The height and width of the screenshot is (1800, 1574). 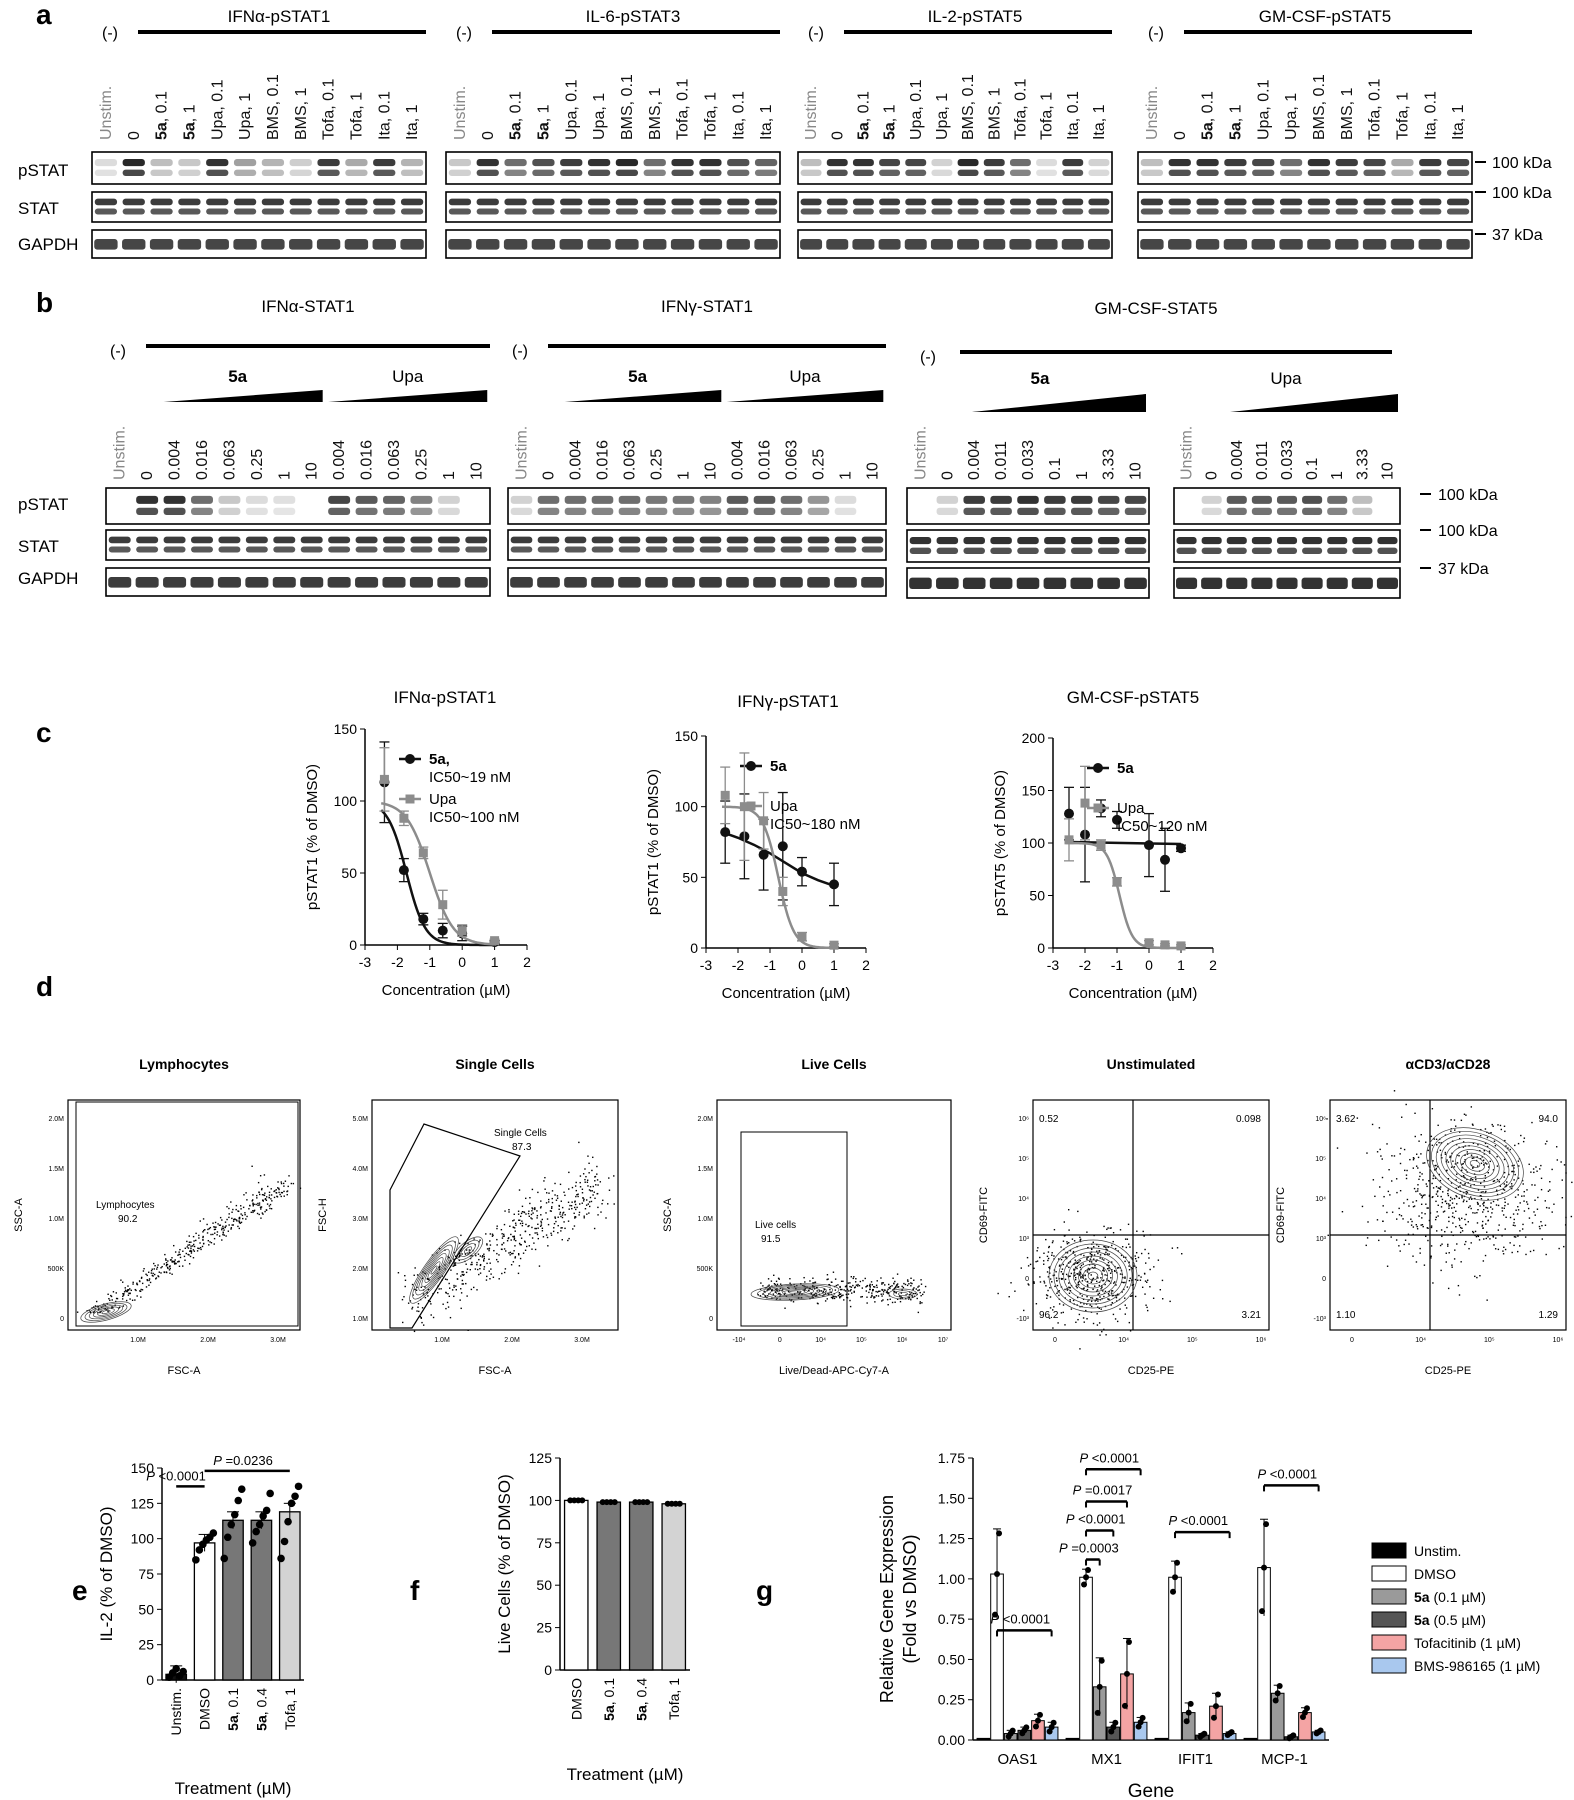 What do you see at coordinates (462, 962) in the screenshot?
I see `x-tick-label: 0` at bounding box center [462, 962].